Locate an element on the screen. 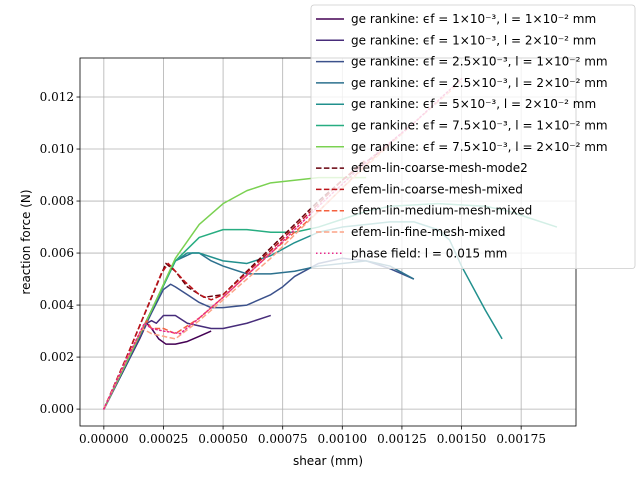 The height and width of the screenshot is (480, 640). legend-label: efem-lin-medium-mesh-mixed is located at coordinates (441, 211).